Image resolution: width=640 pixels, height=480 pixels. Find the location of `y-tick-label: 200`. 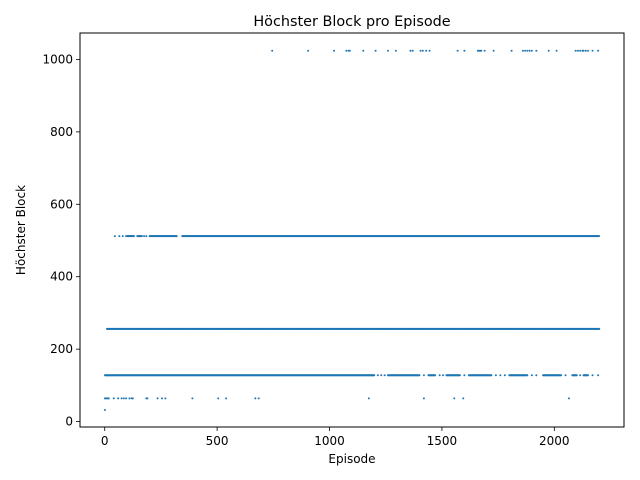

y-tick-label: 200 is located at coordinates (61, 349).